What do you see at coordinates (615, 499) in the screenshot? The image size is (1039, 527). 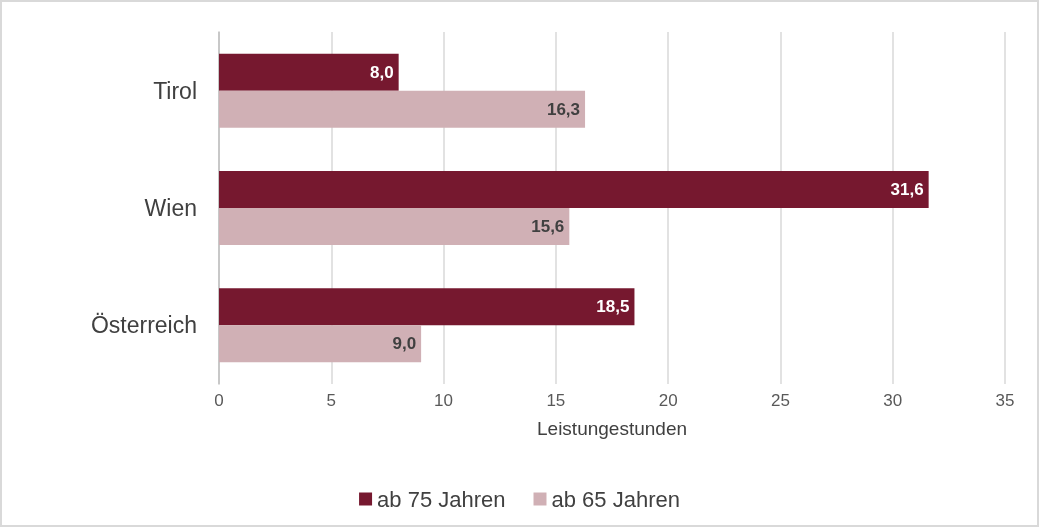 I see `legend-label: ab 65 Jahren` at bounding box center [615, 499].